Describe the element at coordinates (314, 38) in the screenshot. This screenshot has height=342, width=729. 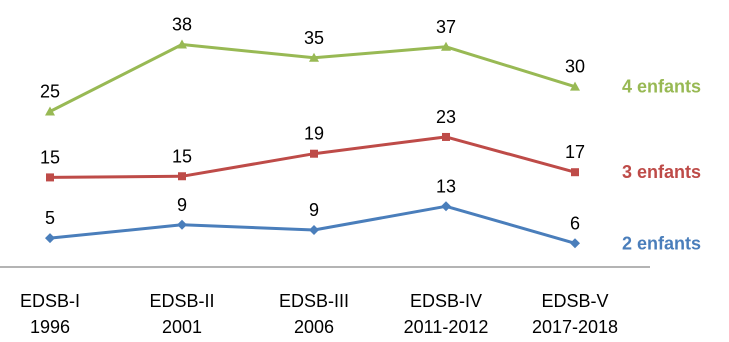
I see `data-label-4-enfants: 35` at that location.